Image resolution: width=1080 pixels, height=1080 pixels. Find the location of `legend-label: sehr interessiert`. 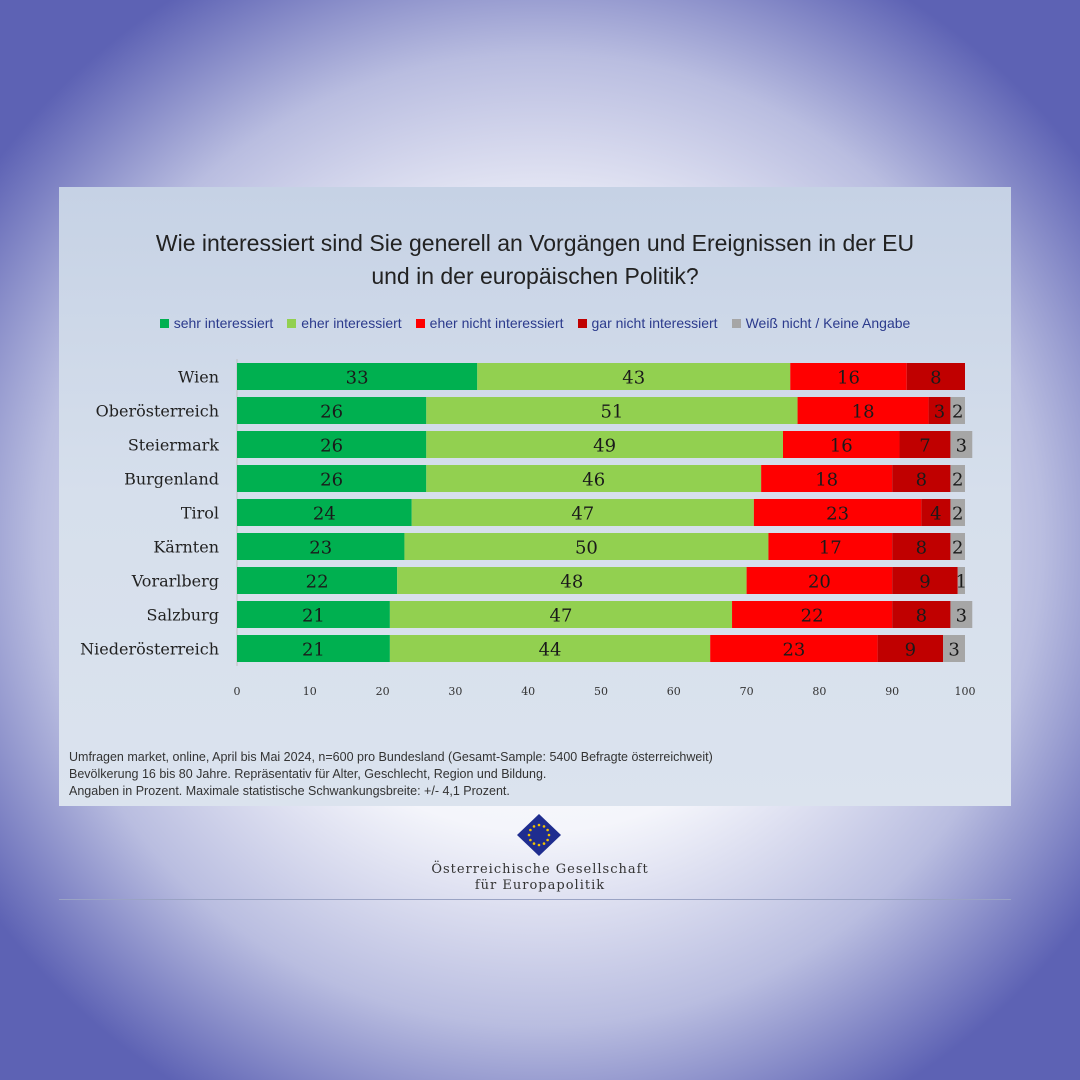

legend-label: sehr interessiert is located at coordinates (223, 323).